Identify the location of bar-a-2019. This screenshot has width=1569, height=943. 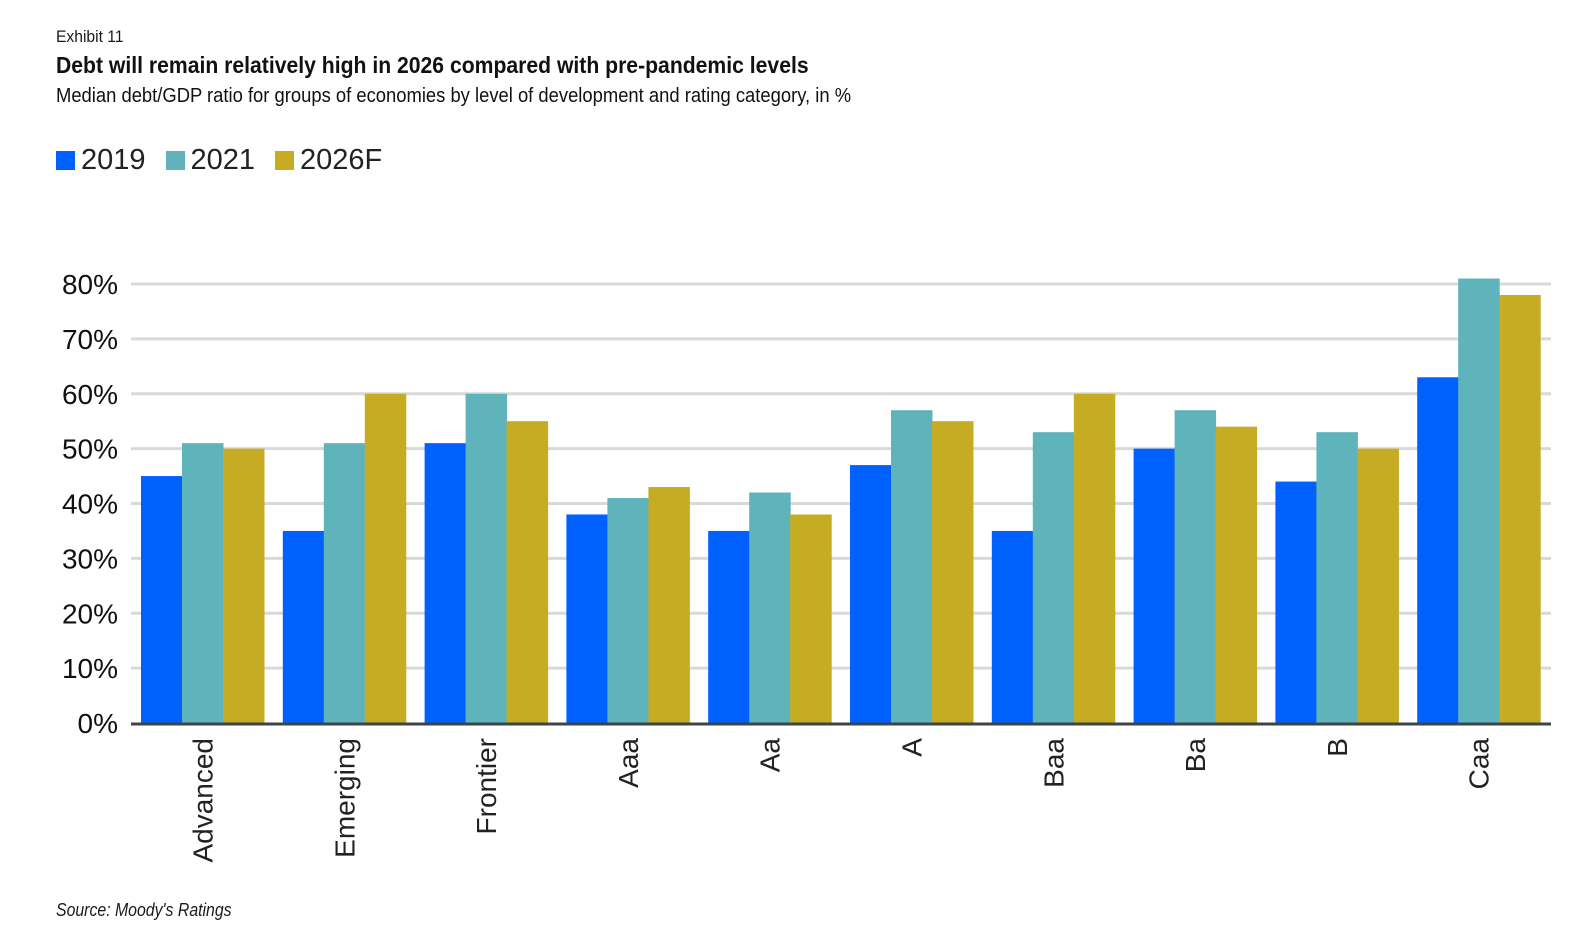
(871, 594).